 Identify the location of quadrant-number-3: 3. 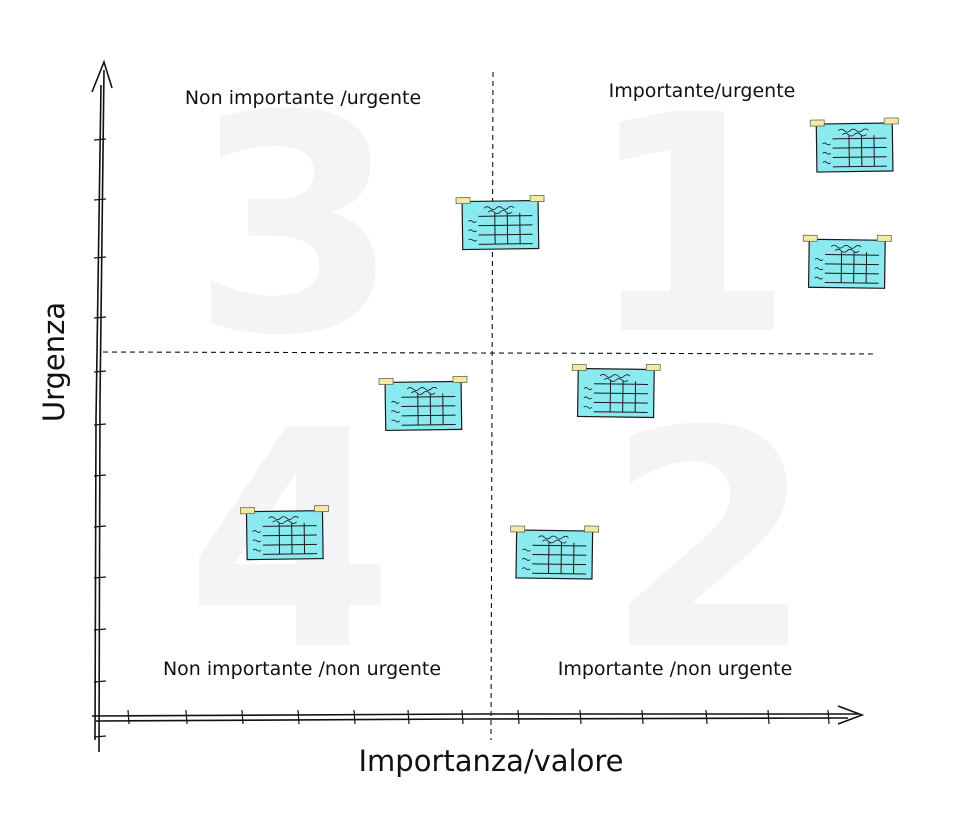
(295, 226).